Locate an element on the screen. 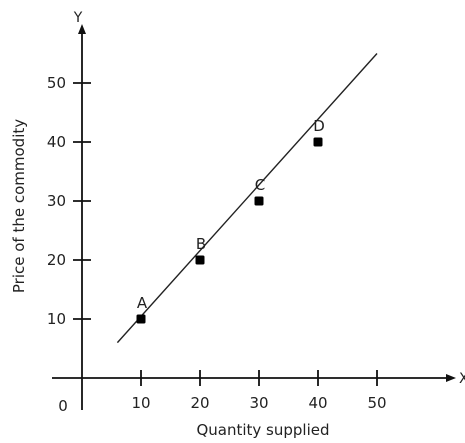 The width and height of the screenshot is (465, 443). x-axis-title: Quantity supplied is located at coordinates (262, 430).